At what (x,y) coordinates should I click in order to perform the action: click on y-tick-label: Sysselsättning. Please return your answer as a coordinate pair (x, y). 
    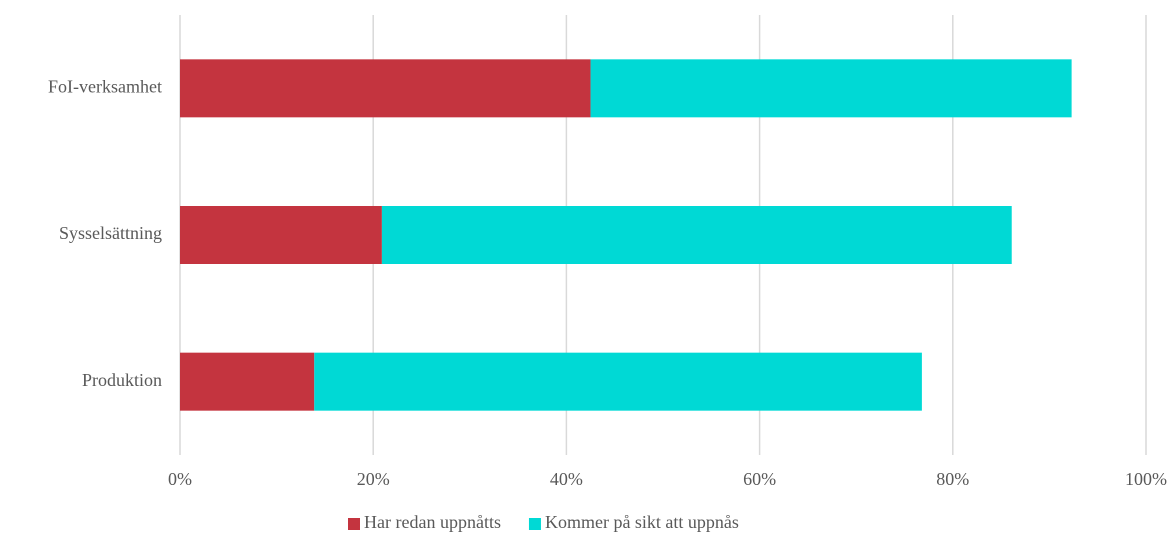
    Looking at the image, I should click on (110, 233).